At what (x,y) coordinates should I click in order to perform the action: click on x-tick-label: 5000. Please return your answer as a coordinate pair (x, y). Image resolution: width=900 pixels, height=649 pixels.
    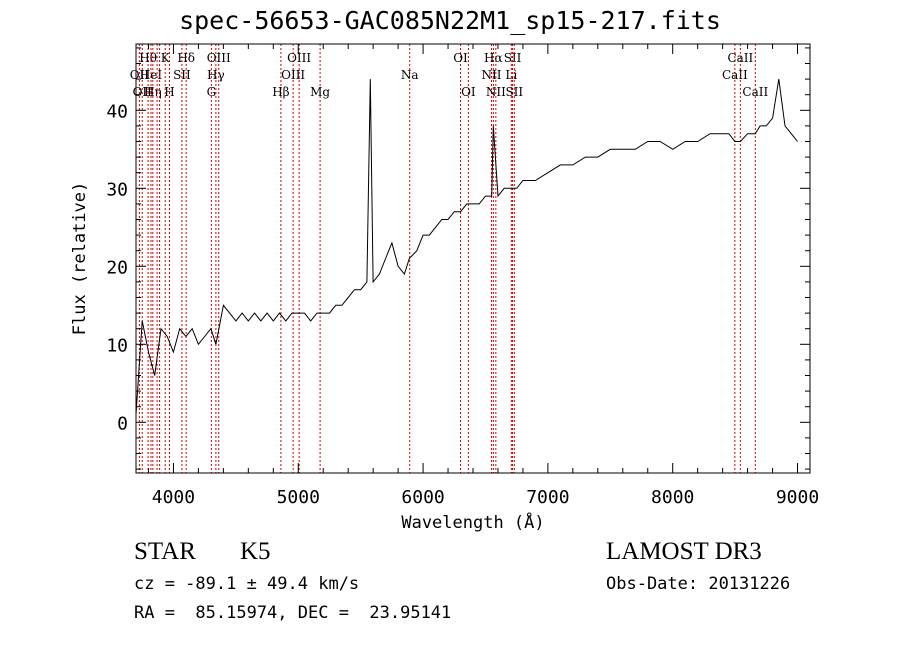
    Looking at the image, I should click on (298, 497).